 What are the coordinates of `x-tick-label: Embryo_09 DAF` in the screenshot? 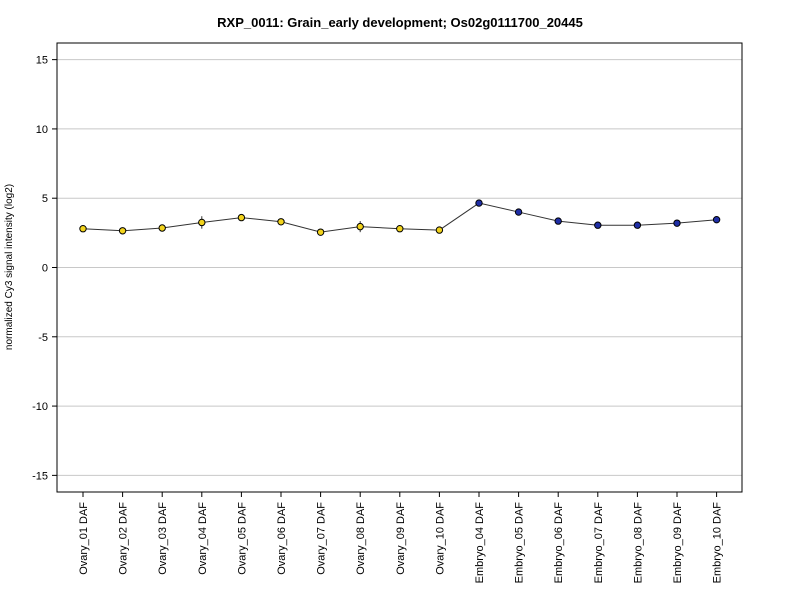 It's located at (678, 543).